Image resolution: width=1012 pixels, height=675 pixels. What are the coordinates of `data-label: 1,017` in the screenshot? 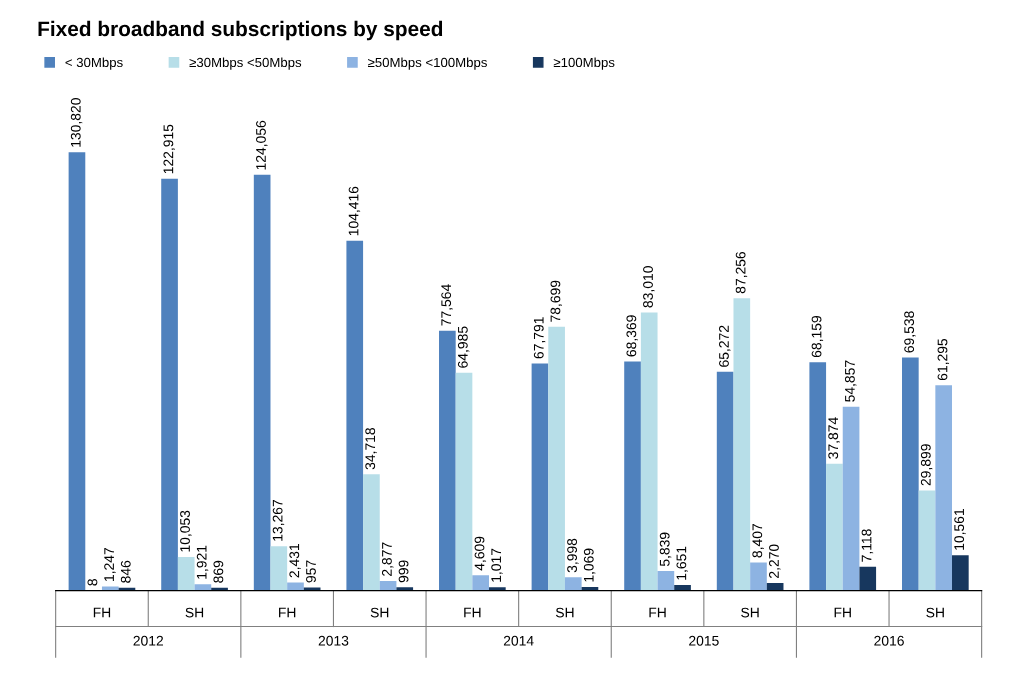 It's located at (497, 565).